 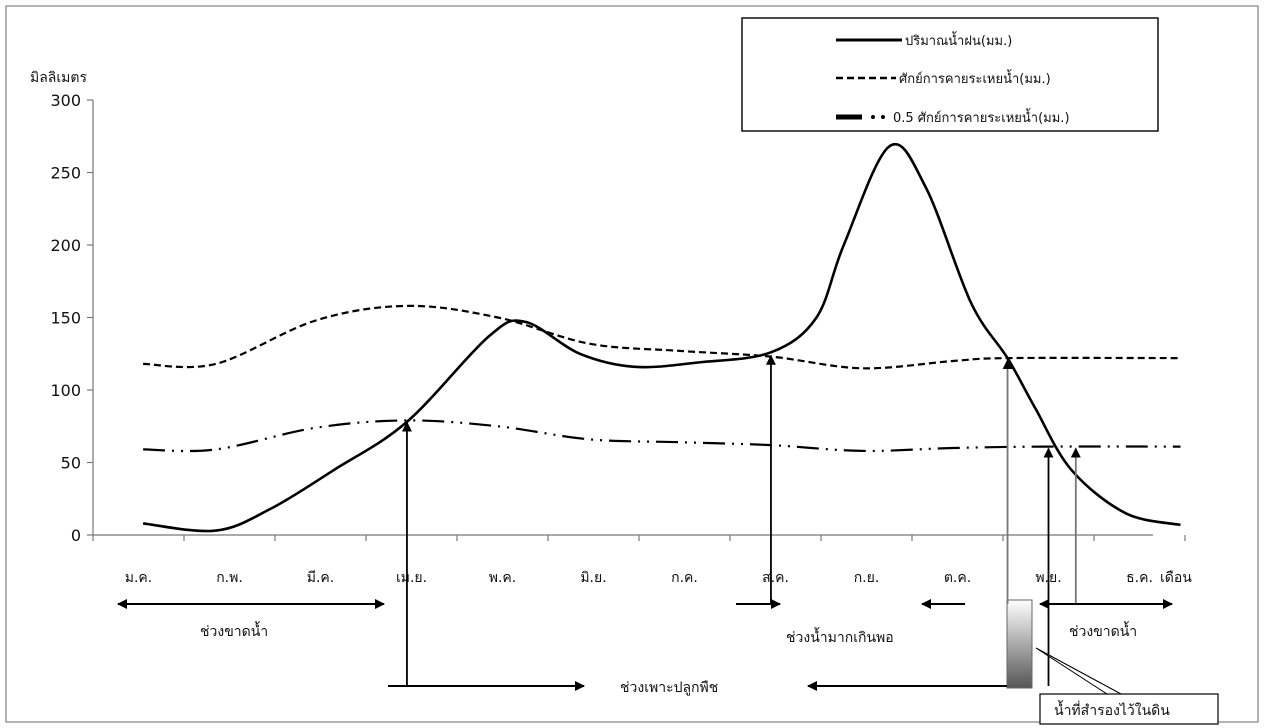 I want to click on y-tick-label: 250, so click(x=65, y=173).